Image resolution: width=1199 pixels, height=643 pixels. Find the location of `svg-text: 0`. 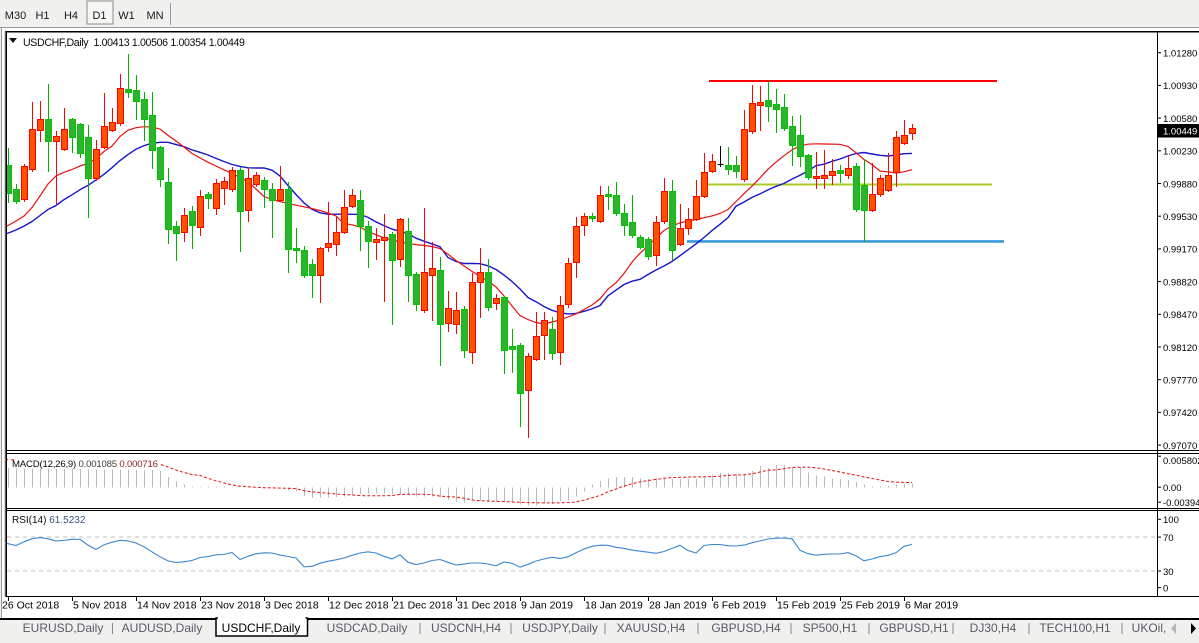

svg-text: 0 is located at coordinates (1165, 588).